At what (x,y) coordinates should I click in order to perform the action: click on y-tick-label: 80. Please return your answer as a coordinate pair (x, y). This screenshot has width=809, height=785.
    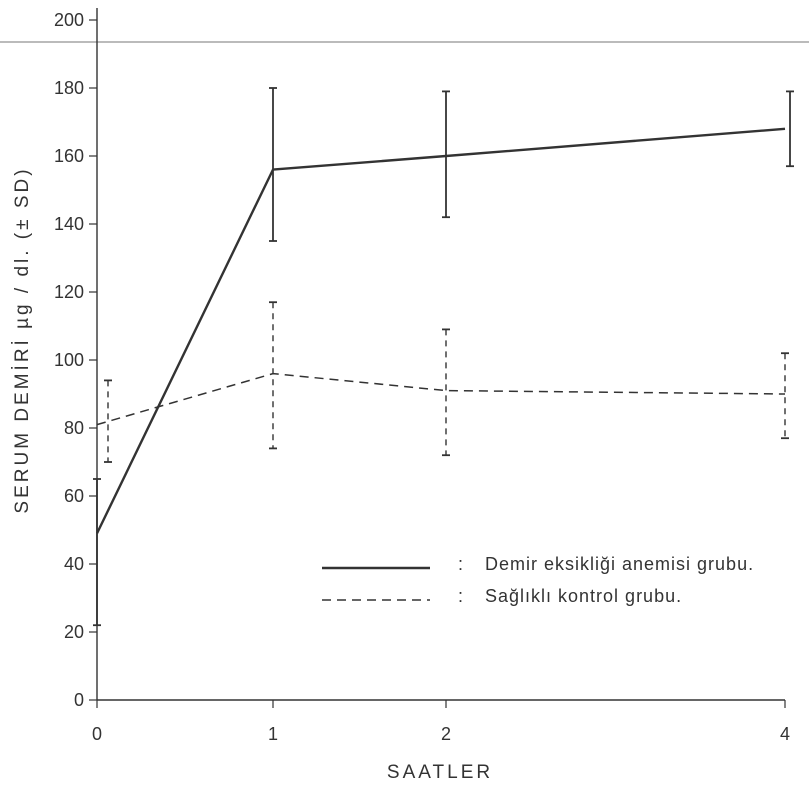
    Looking at the image, I should click on (74, 428).